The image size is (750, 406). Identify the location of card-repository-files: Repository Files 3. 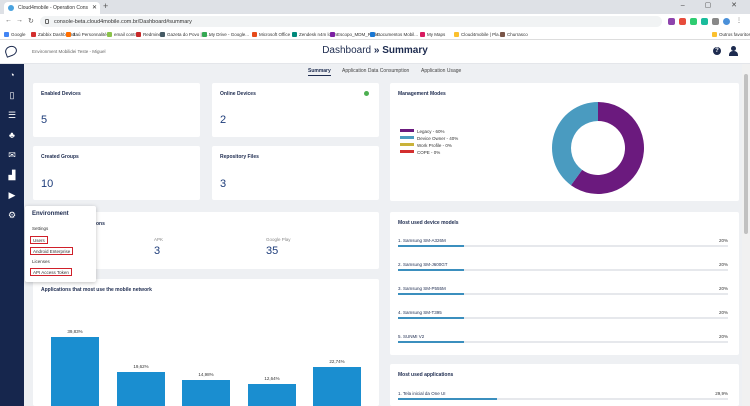
(295, 173).